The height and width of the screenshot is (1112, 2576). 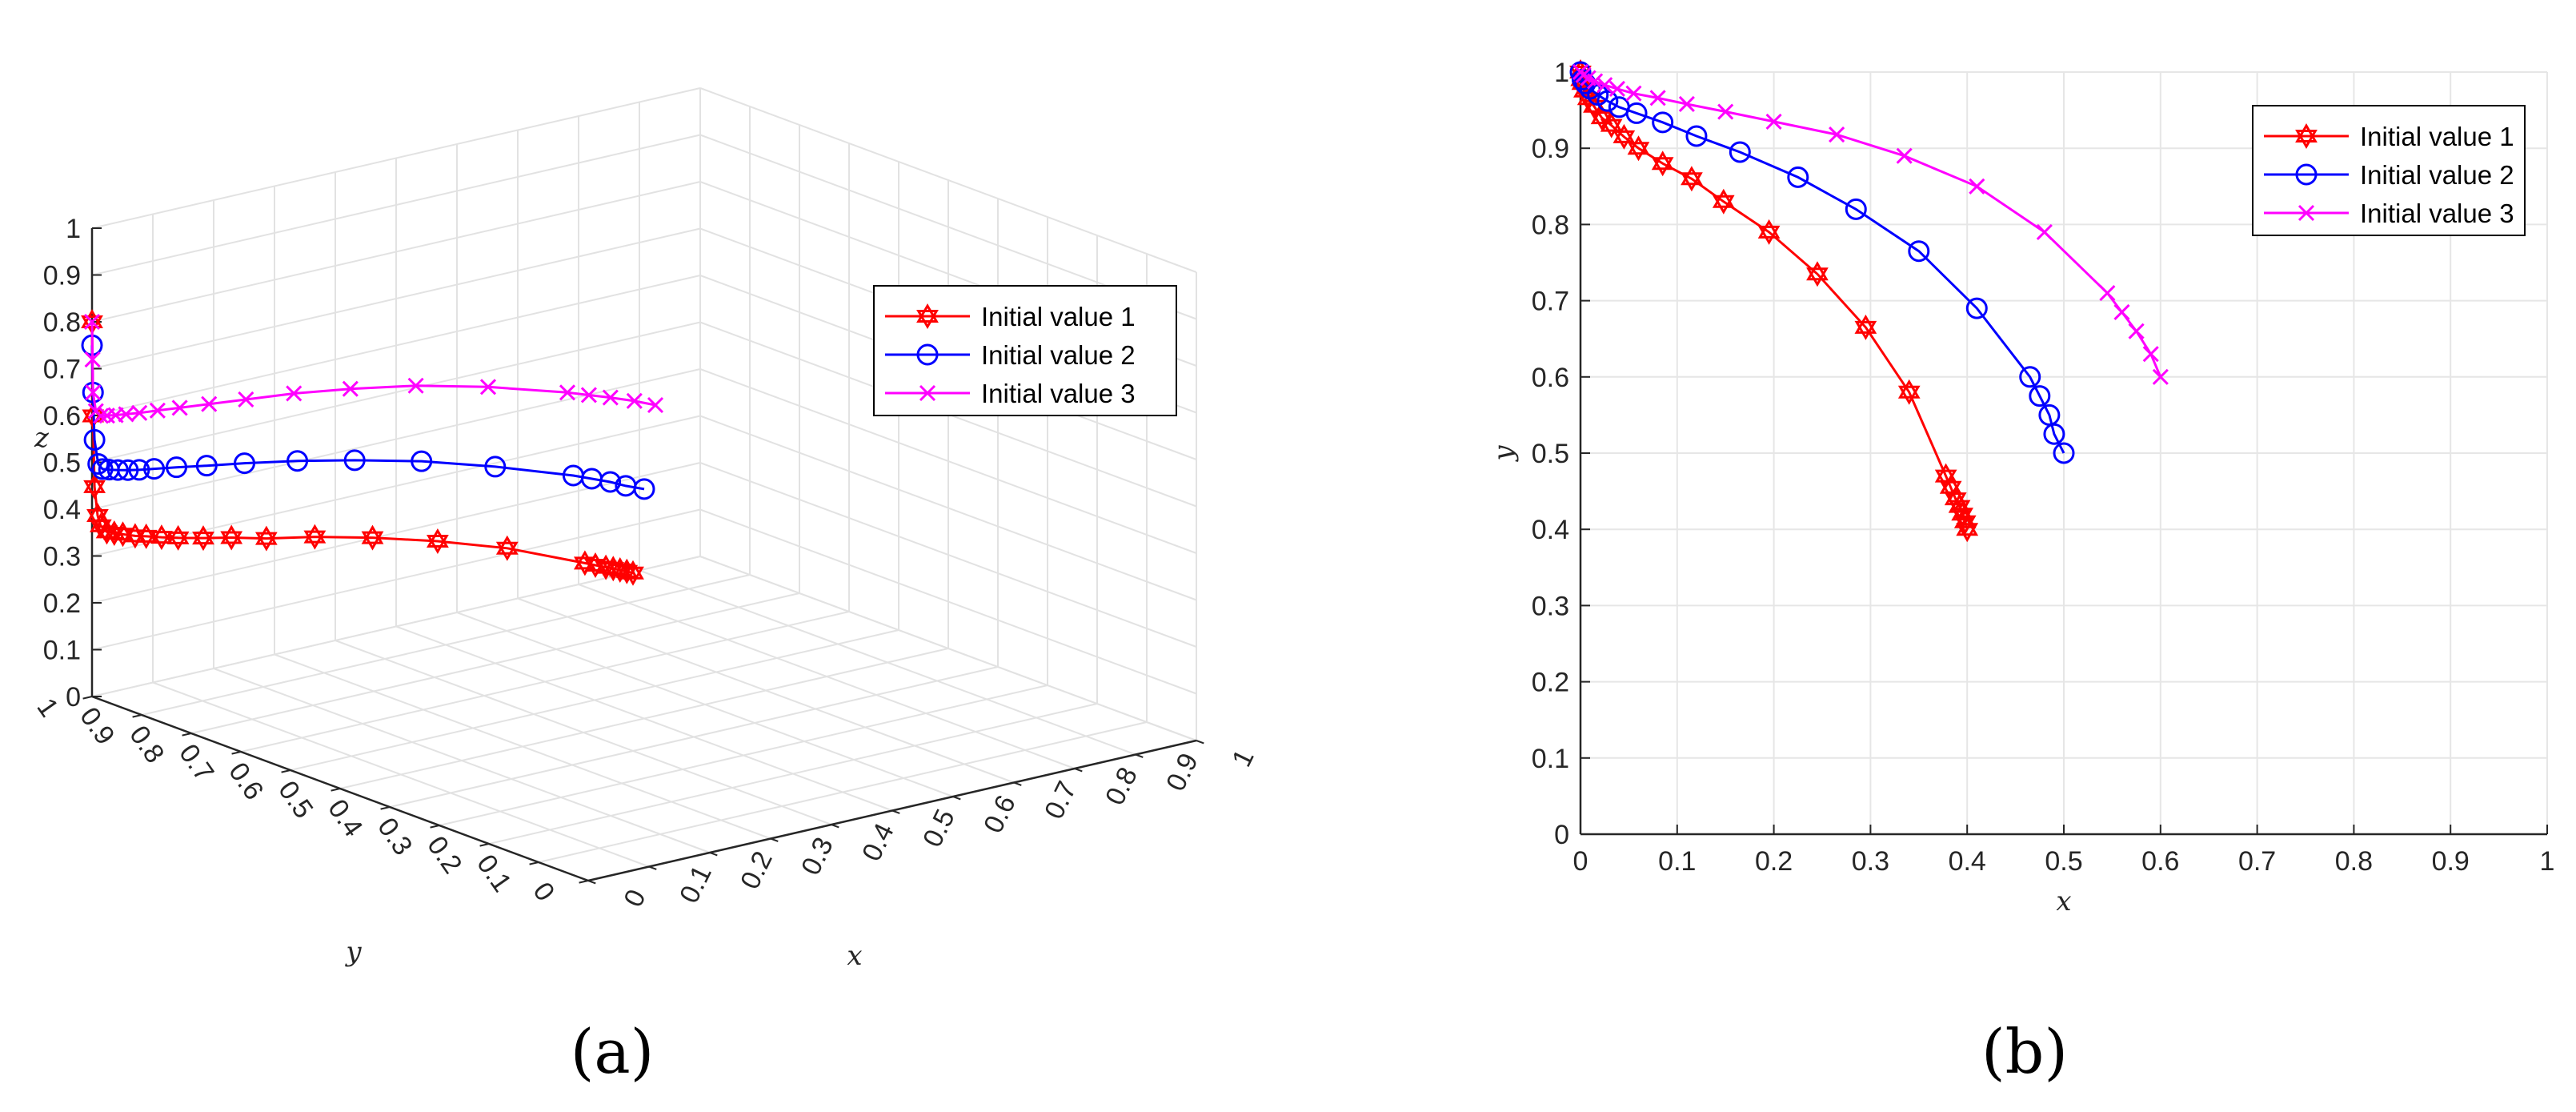 What do you see at coordinates (757, 869) in the screenshot?
I see `x-tick-label: 0.2` at bounding box center [757, 869].